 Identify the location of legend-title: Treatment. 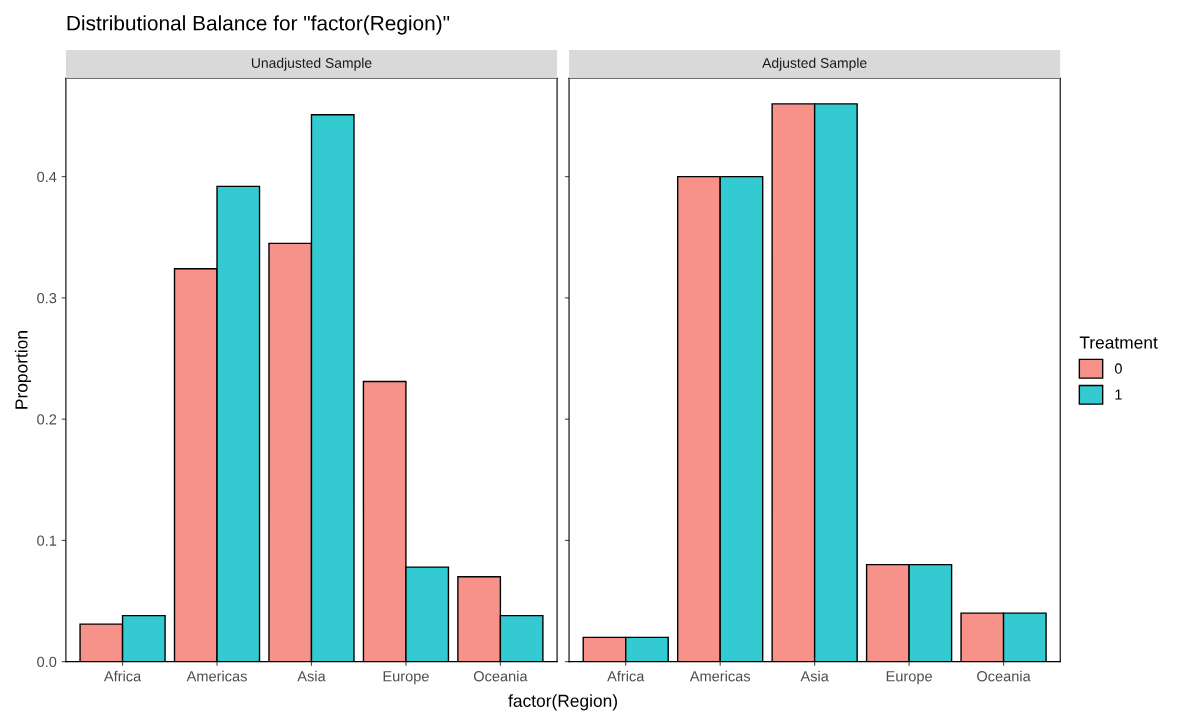
(1118, 342).